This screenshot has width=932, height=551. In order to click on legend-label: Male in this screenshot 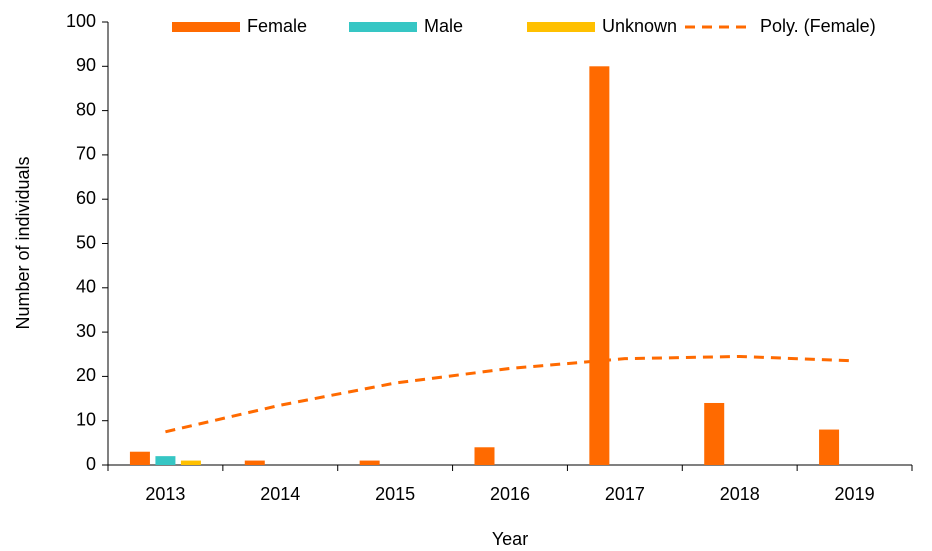, I will do `click(443, 26)`.